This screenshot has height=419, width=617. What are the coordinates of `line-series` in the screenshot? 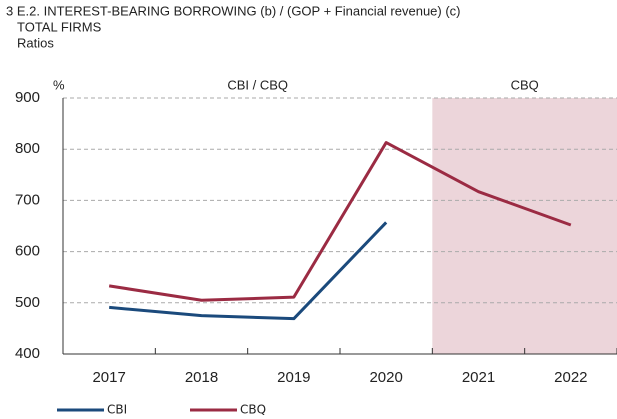 It's located at (248, 271).